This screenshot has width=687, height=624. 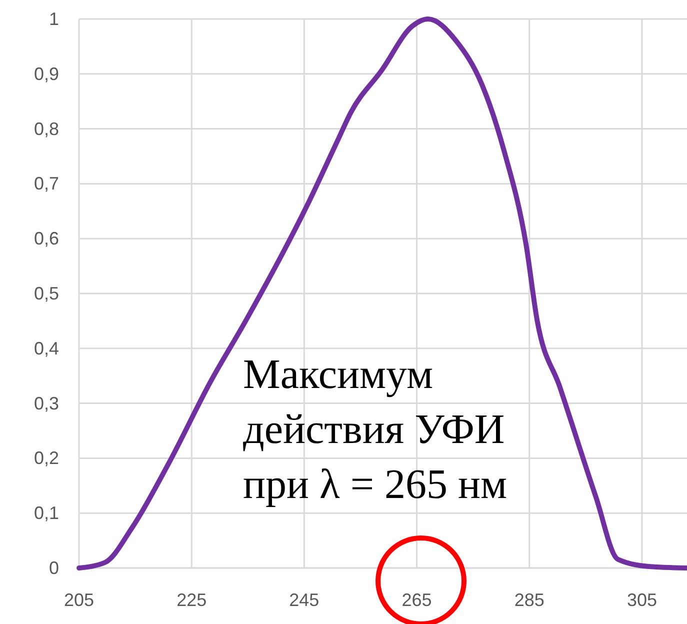 I want to click on y-tick-label: 0,7, so click(x=46, y=184).